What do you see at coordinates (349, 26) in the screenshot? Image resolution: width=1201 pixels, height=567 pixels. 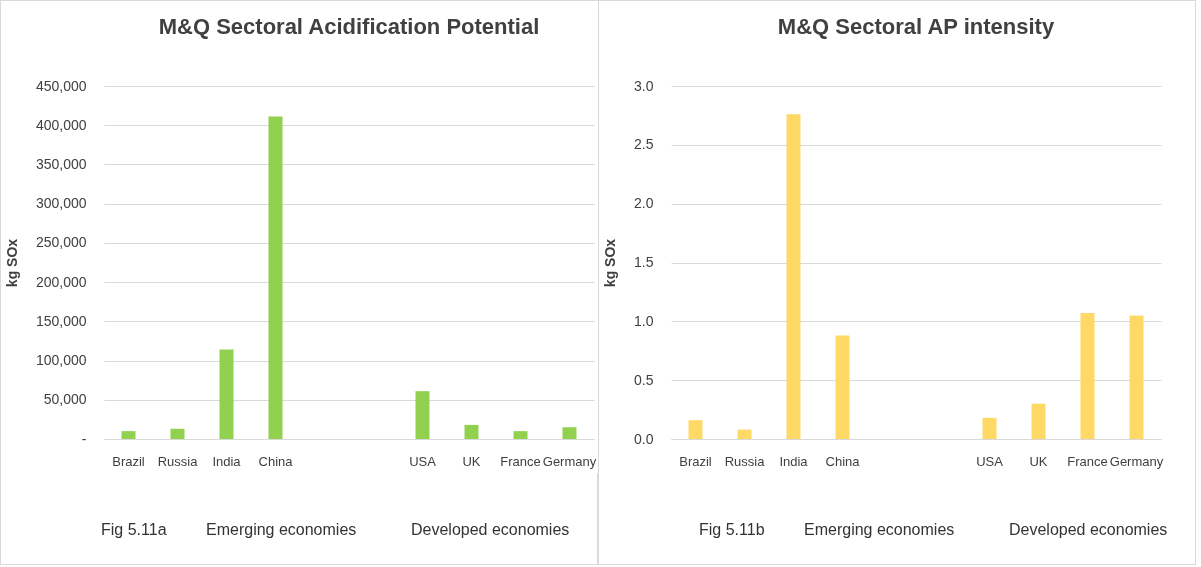 I see `chart-title: M&Q Sectoral Acidification Potential` at bounding box center [349, 26].